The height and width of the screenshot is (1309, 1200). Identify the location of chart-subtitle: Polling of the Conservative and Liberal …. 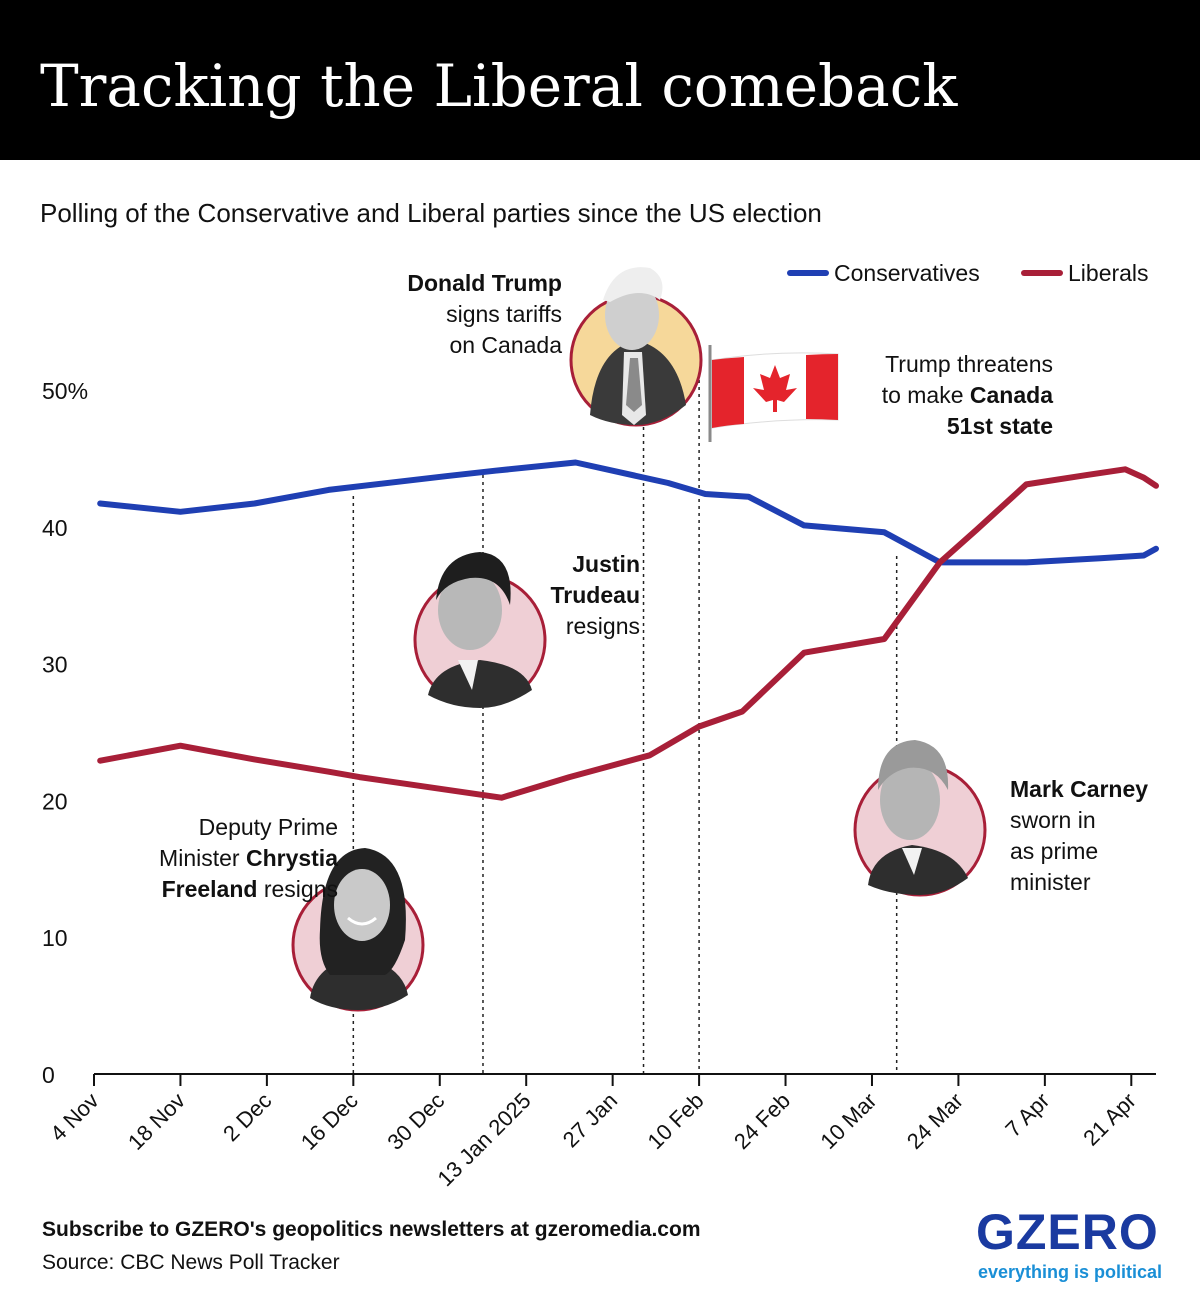
(431, 213).